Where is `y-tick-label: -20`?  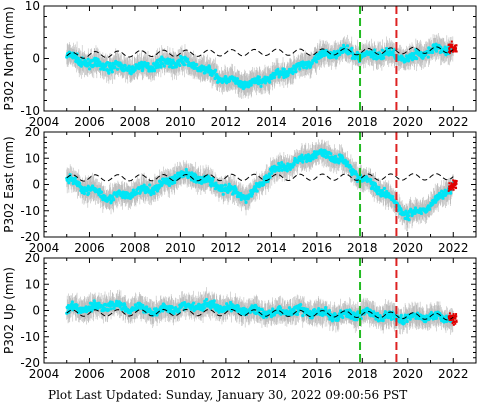
y-tick-label: -20 is located at coordinates (30, 237).